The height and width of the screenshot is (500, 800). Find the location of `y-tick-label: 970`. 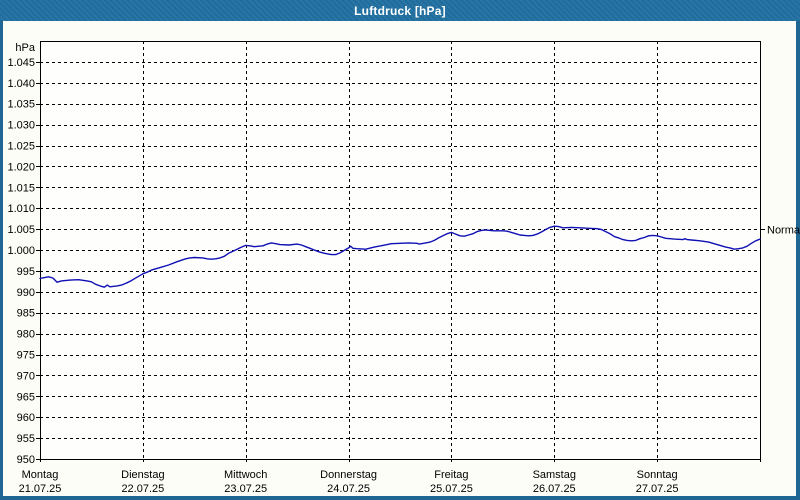

y-tick-label: 970 is located at coordinates (26, 376).